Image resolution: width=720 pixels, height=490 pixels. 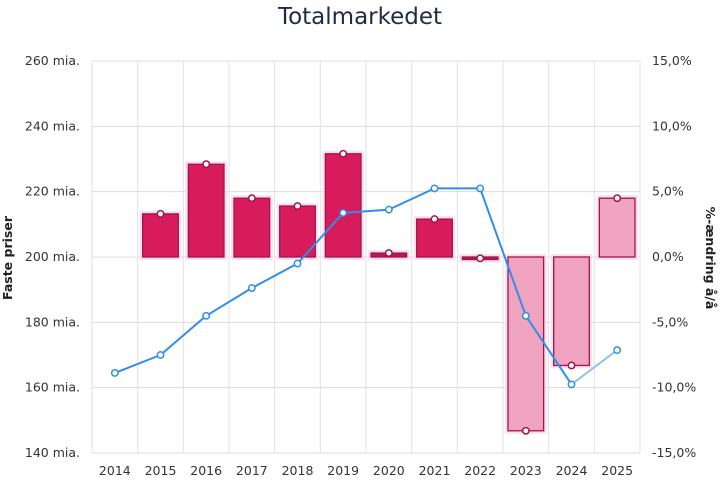 What do you see at coordinates (52, 321) in the screenshot?
I see `y-tick-label-left: 180 mia.` at bounding box center [52, 321].